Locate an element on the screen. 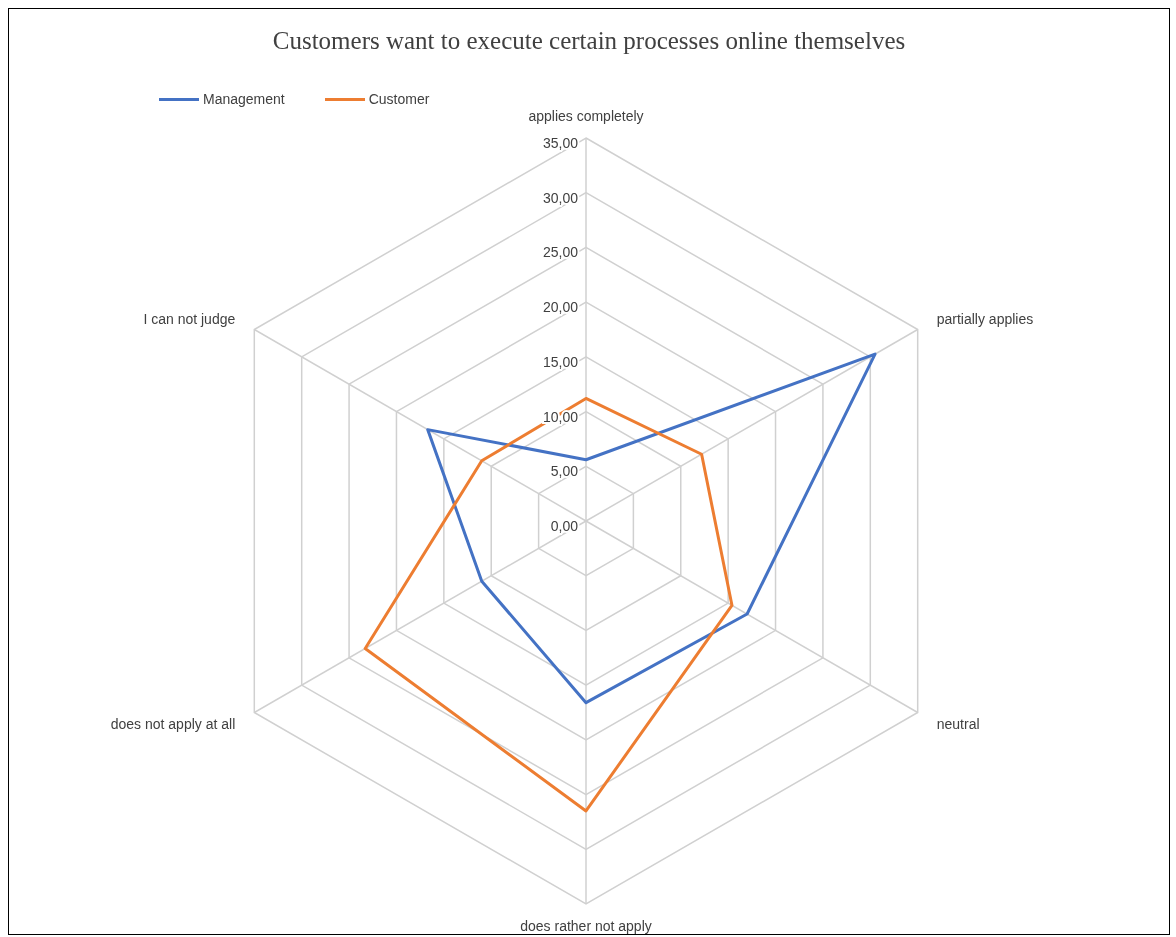 Image resolution: width=1176 pixels, height=937 pixels. y-tick-label: 0,00 is located at coordinates (564, 526).